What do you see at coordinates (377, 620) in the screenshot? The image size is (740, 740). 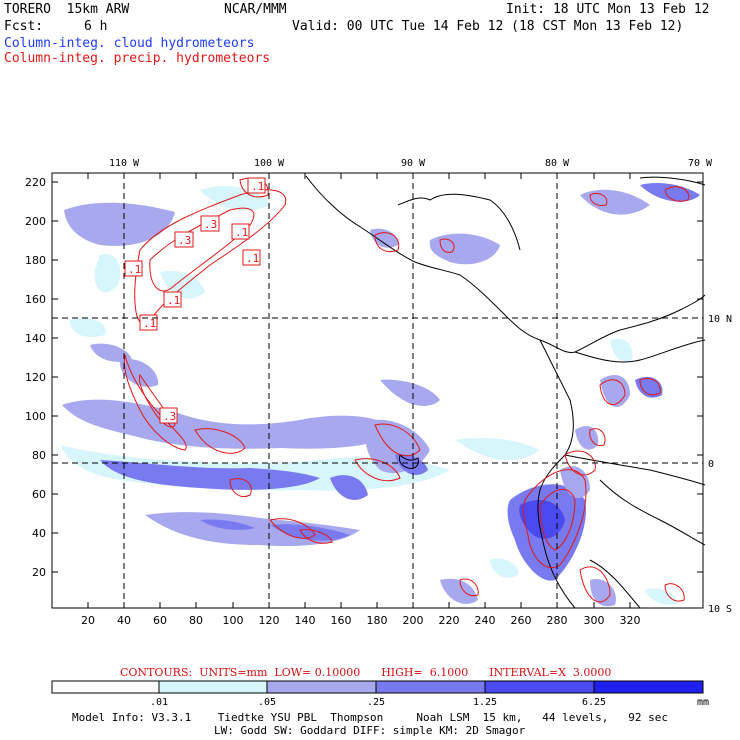 I see `x-tick-label: 180` at bounding box center [377, 620].